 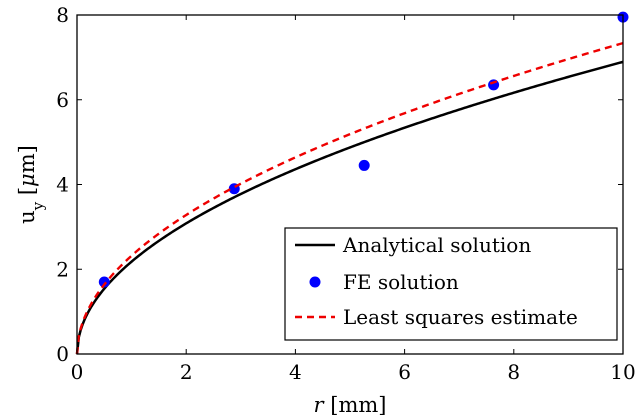 What do you see at coordinates (62, 269) in the screenshot?
I see `y-tick-label: 2` at bounding box center [62, 269].